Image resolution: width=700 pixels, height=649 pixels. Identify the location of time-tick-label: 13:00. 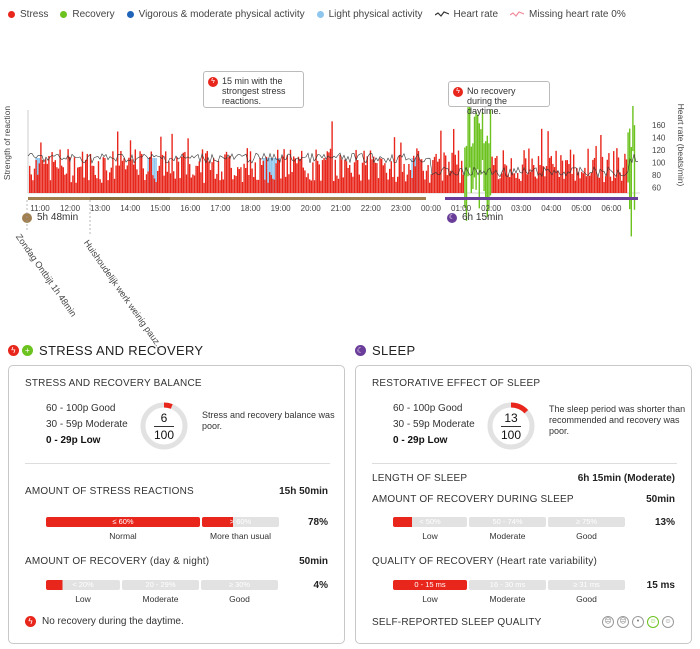
(100, 208).